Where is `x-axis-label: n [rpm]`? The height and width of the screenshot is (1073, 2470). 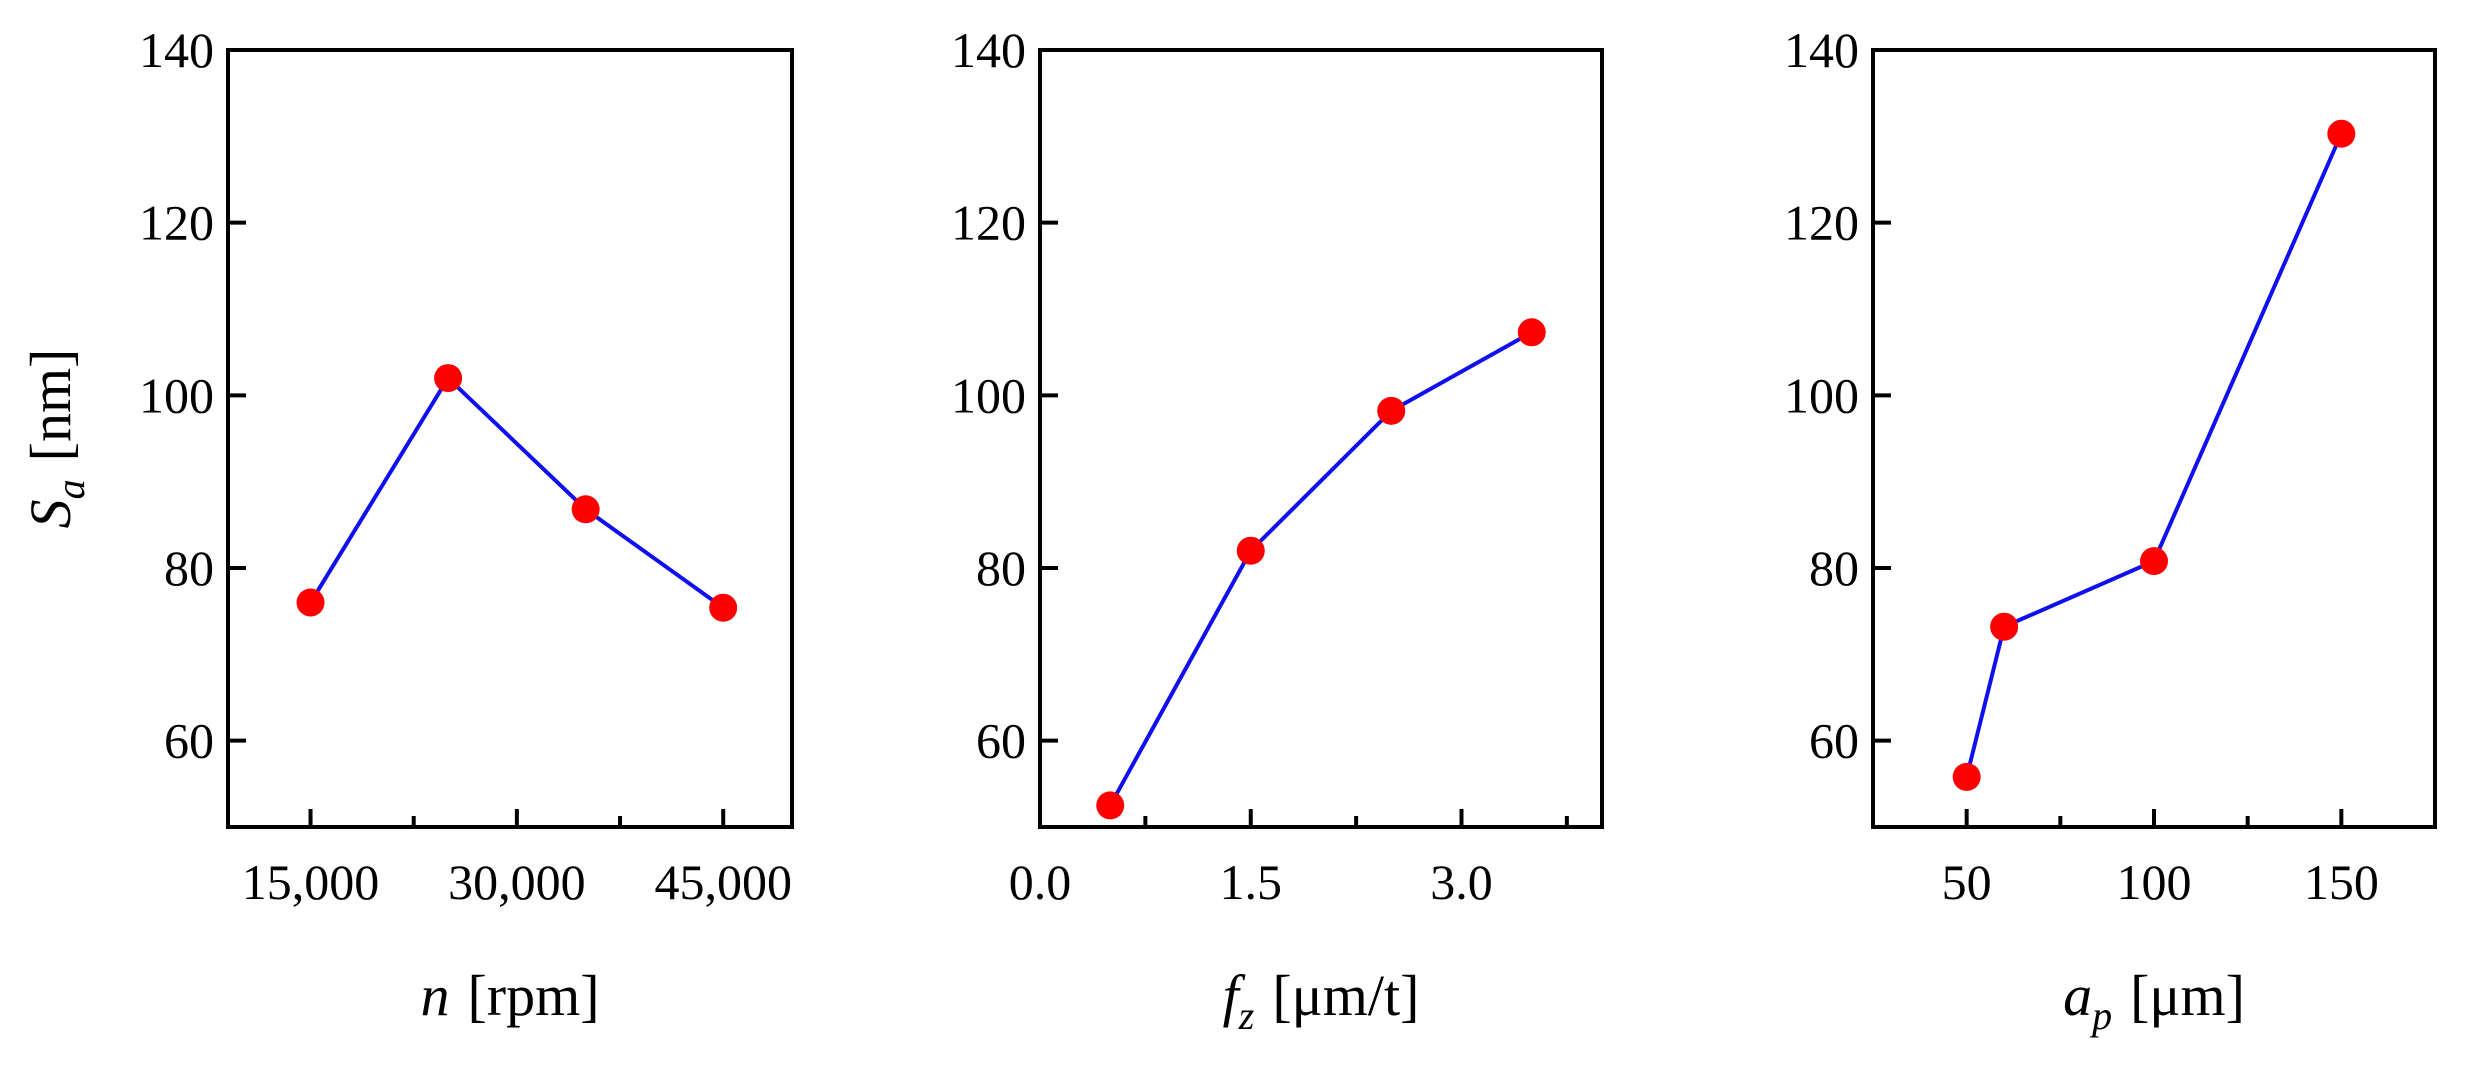 x-axis-label: n [rpm] is located at coordinates (509, 995).